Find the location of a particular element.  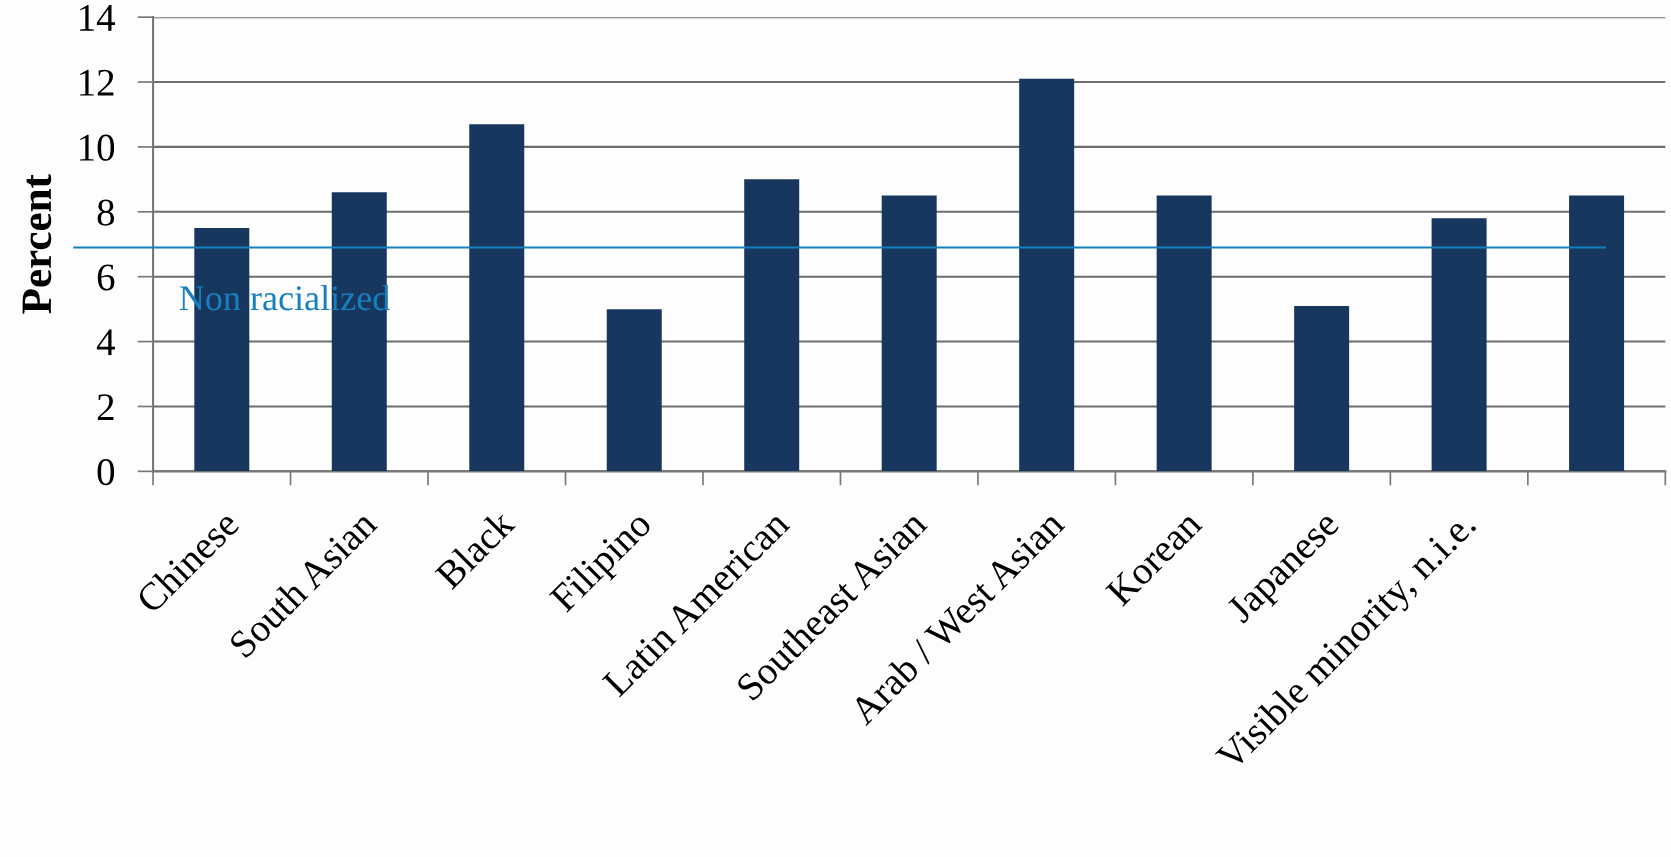

y-axis-title: Percent is located at coordinates (37, 244).